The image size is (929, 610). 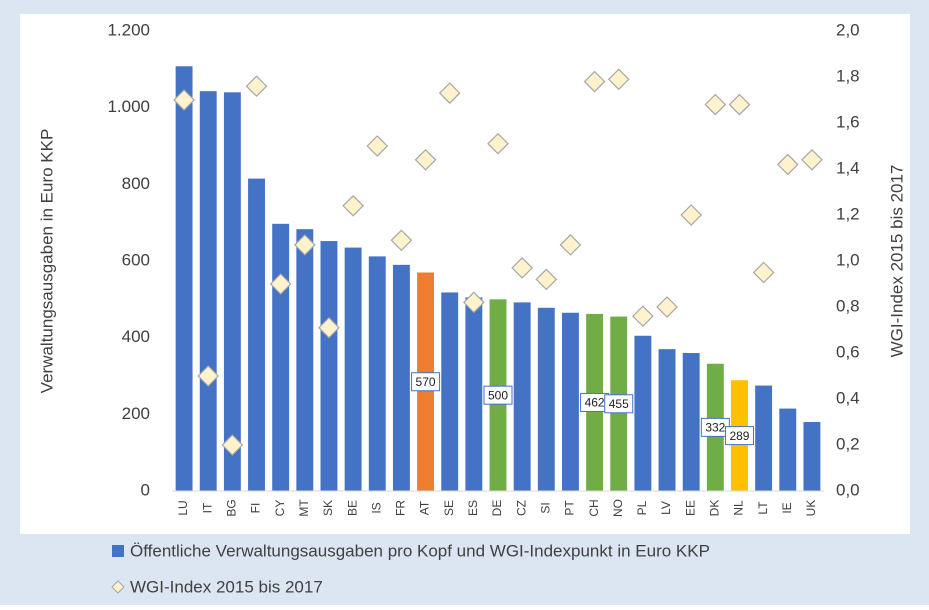 I want to click on y-tick-label: 0, so click(x=145, y=489).